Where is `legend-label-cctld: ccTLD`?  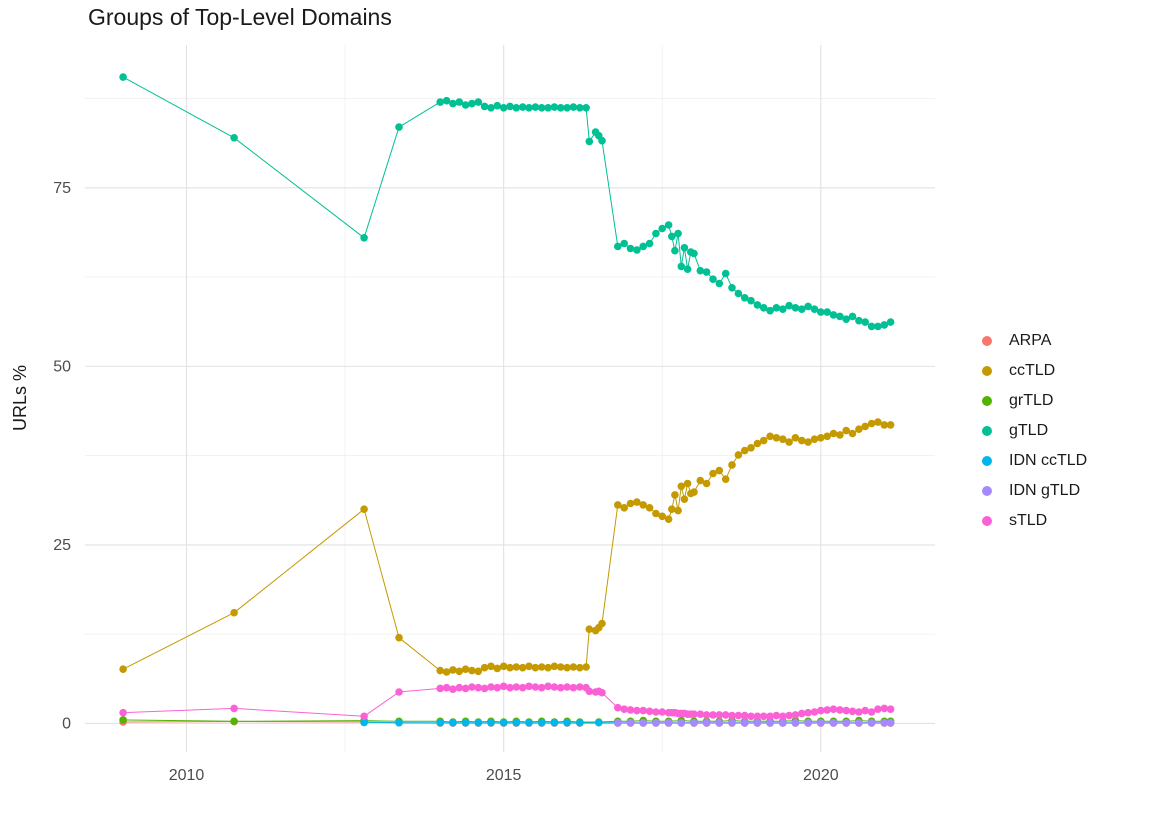
legend-label-cctld: ccTLD is located at coordinates (1032, 370).